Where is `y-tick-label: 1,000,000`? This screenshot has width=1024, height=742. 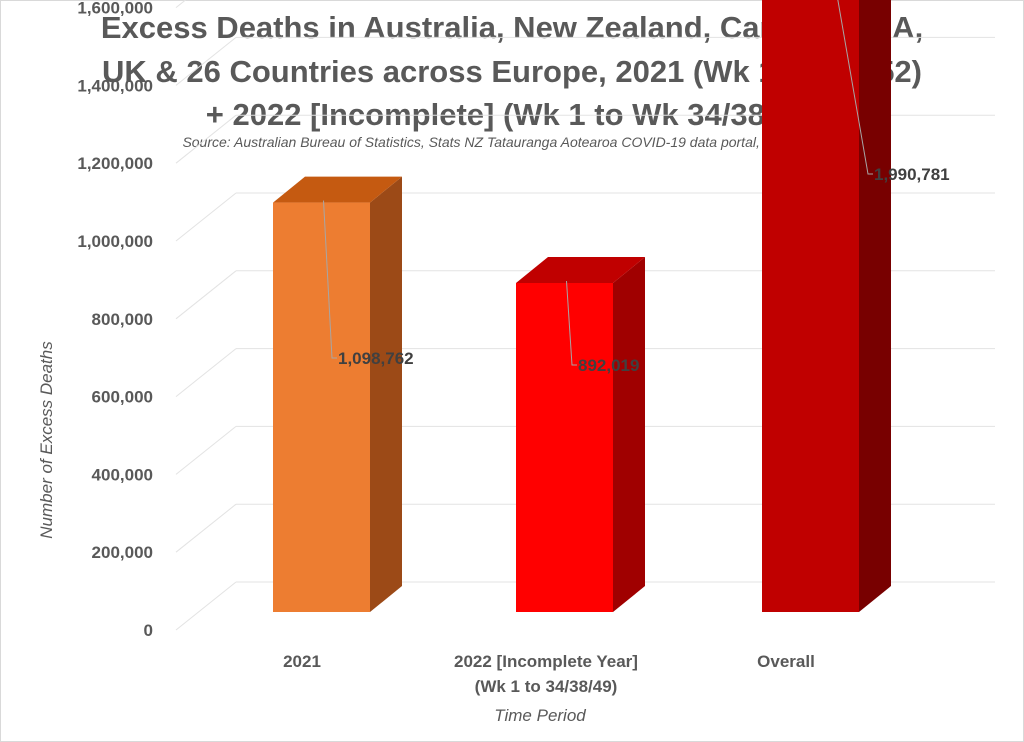 y-tick-label: 1,000,000 is located at coordinates (115, 241).